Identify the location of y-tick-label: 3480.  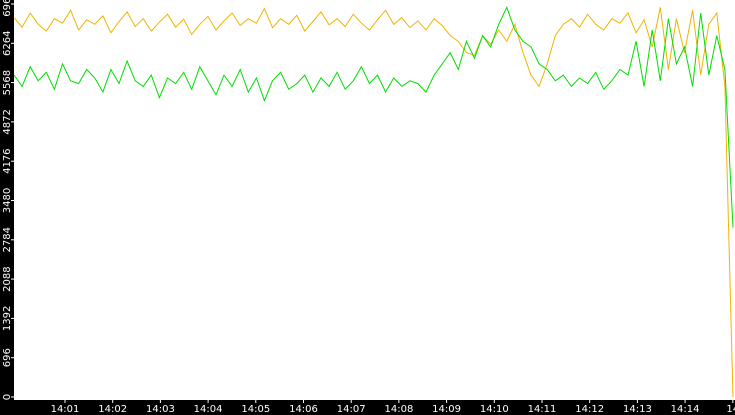
(7, 200).